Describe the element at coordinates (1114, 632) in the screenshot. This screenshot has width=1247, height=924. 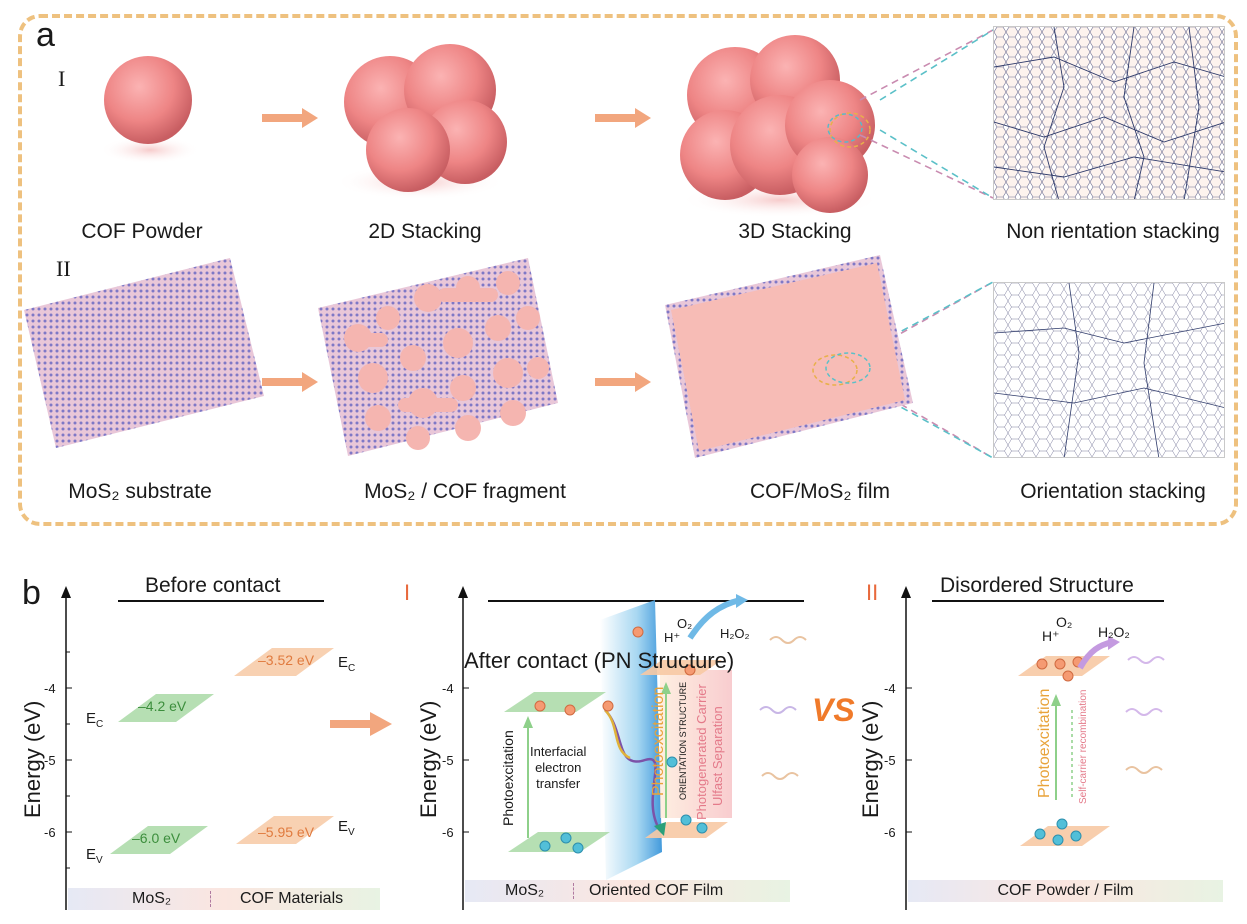
I see `disordered-h2o2: H₂O₂` at that location.